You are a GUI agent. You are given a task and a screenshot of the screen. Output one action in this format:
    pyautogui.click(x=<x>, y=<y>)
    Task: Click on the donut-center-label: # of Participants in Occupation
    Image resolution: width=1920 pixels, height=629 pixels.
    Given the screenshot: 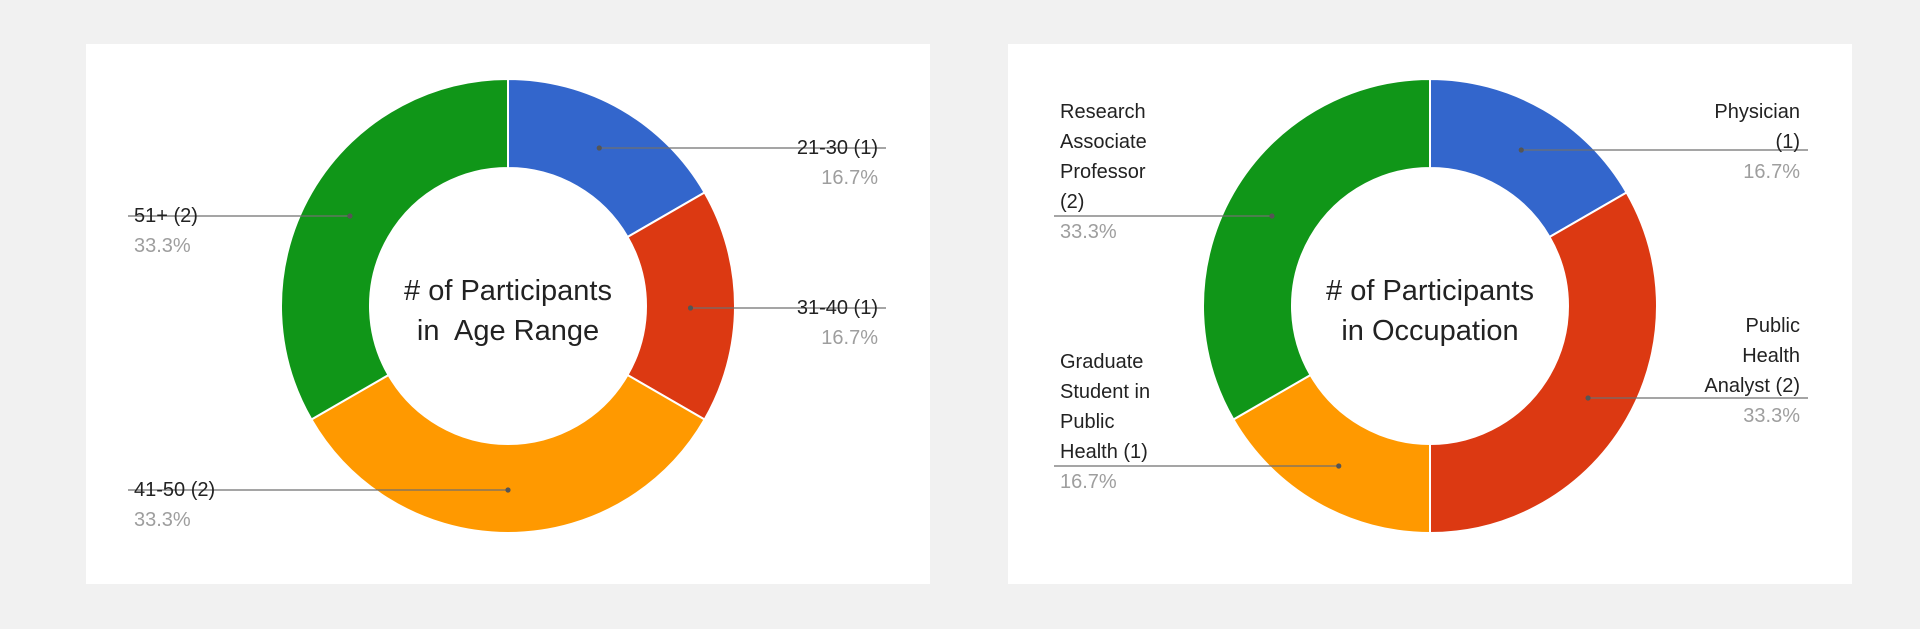 What is the action you would take?
    pyautogui.click(x=1430, y=311)
    